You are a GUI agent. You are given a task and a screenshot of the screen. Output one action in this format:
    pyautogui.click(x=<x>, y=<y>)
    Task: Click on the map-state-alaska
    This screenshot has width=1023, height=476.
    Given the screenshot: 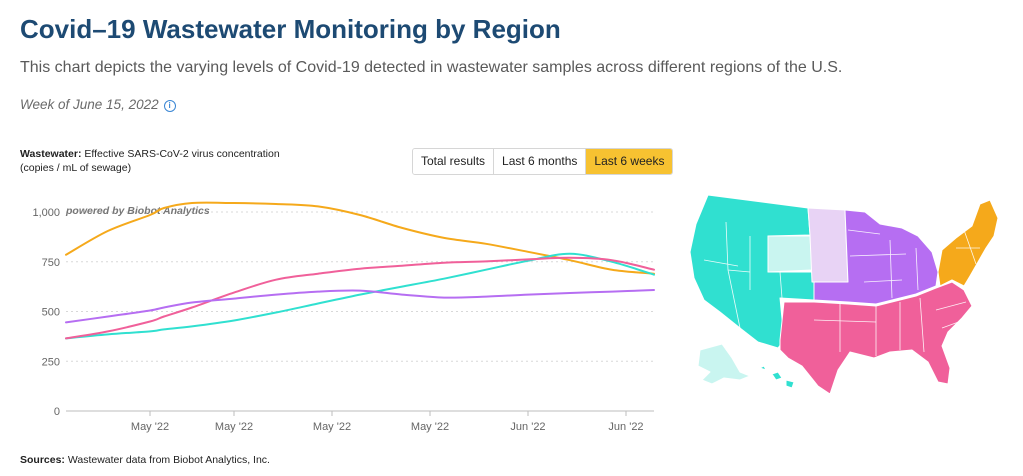 What is the action you would take?
    pyautogui.click(x=724, y=364)
    